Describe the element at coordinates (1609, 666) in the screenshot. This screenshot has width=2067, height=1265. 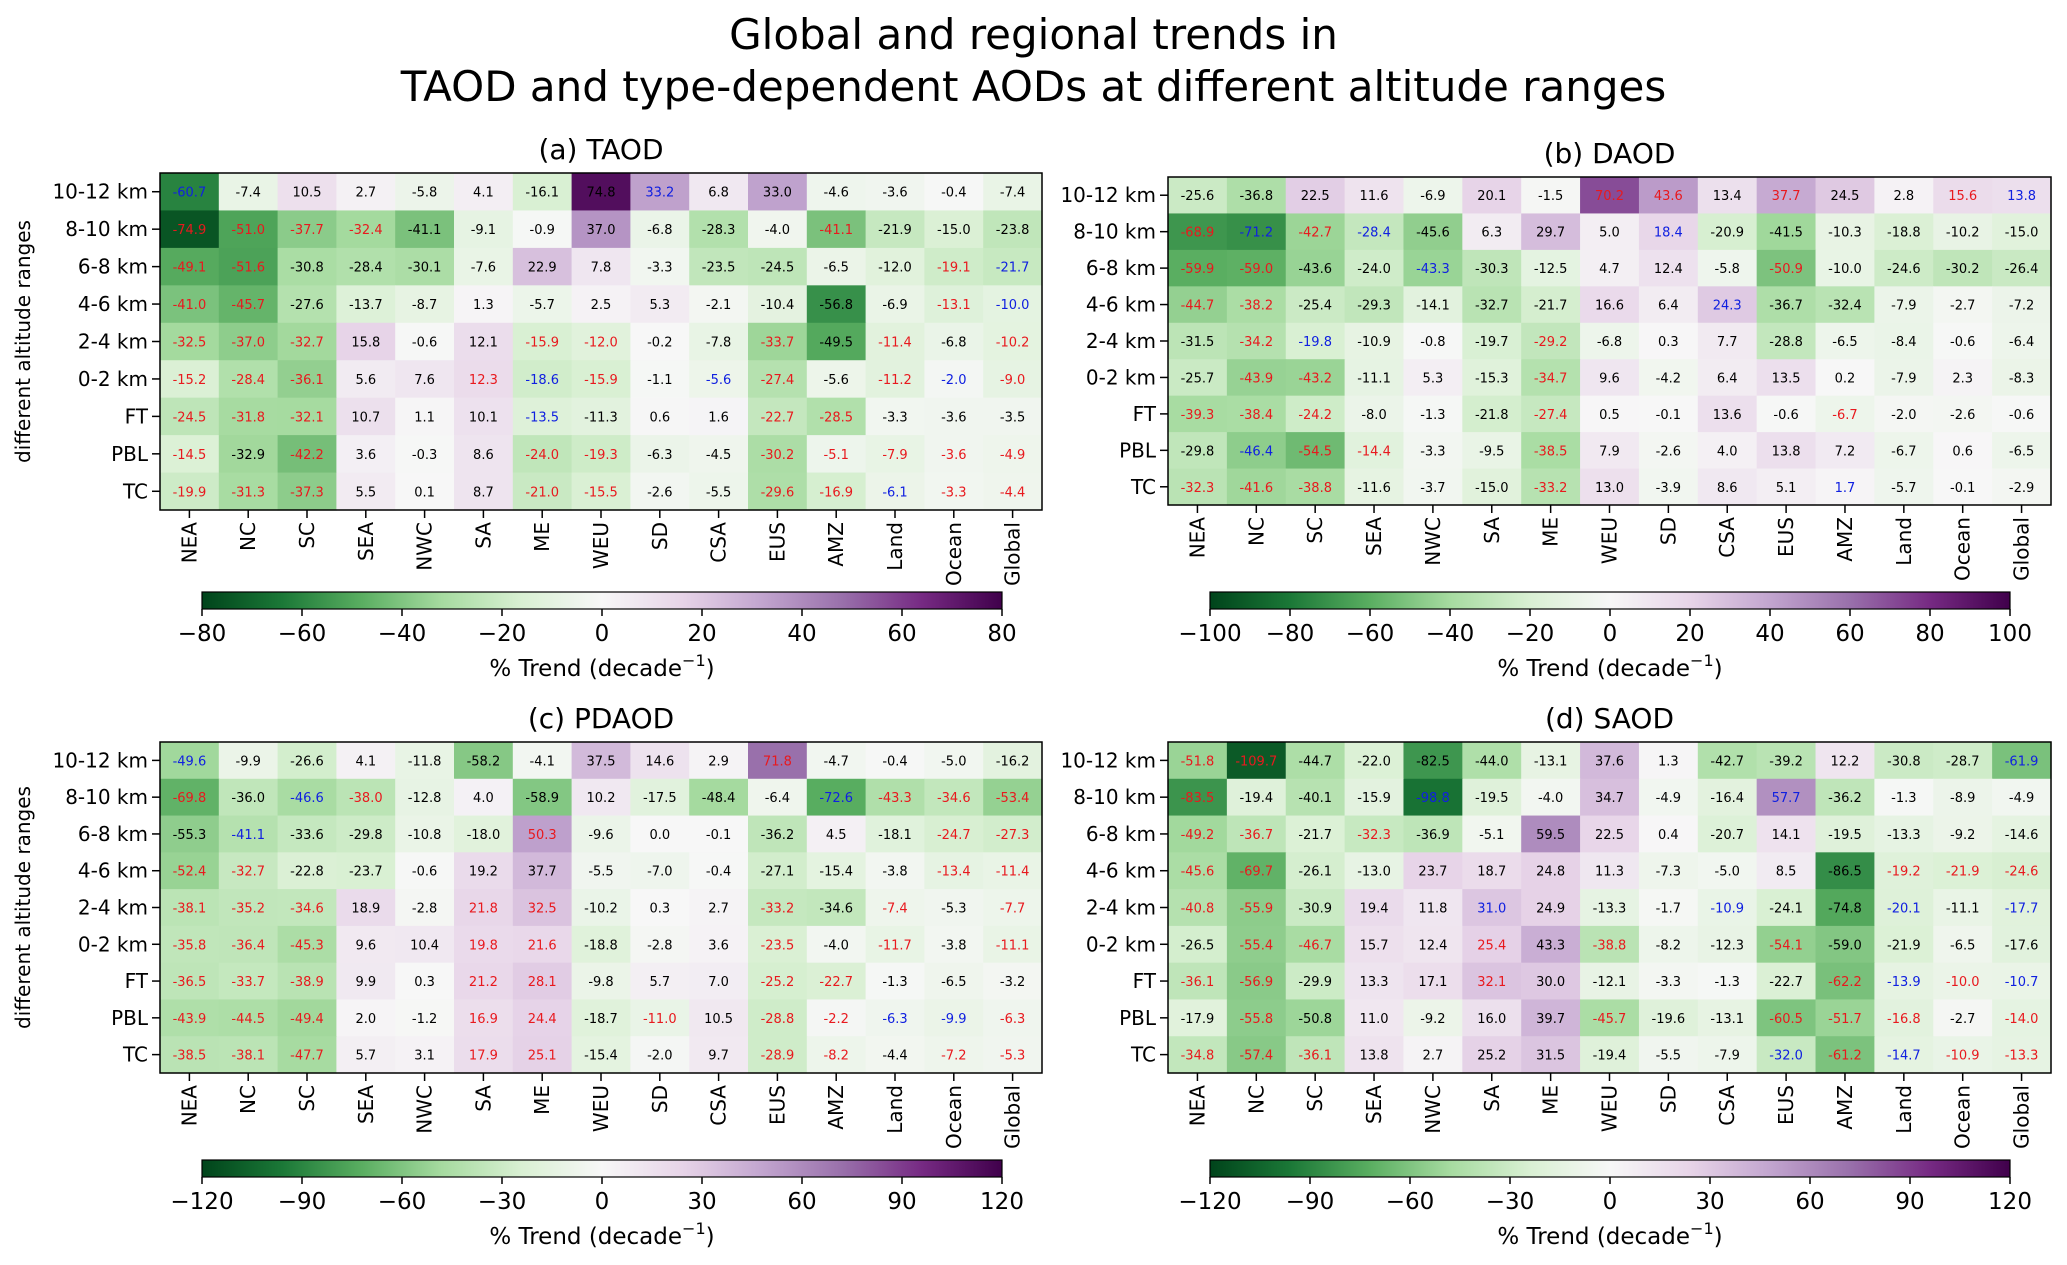
I see `colorbar-label: % Trend (decade−1)` at that location.